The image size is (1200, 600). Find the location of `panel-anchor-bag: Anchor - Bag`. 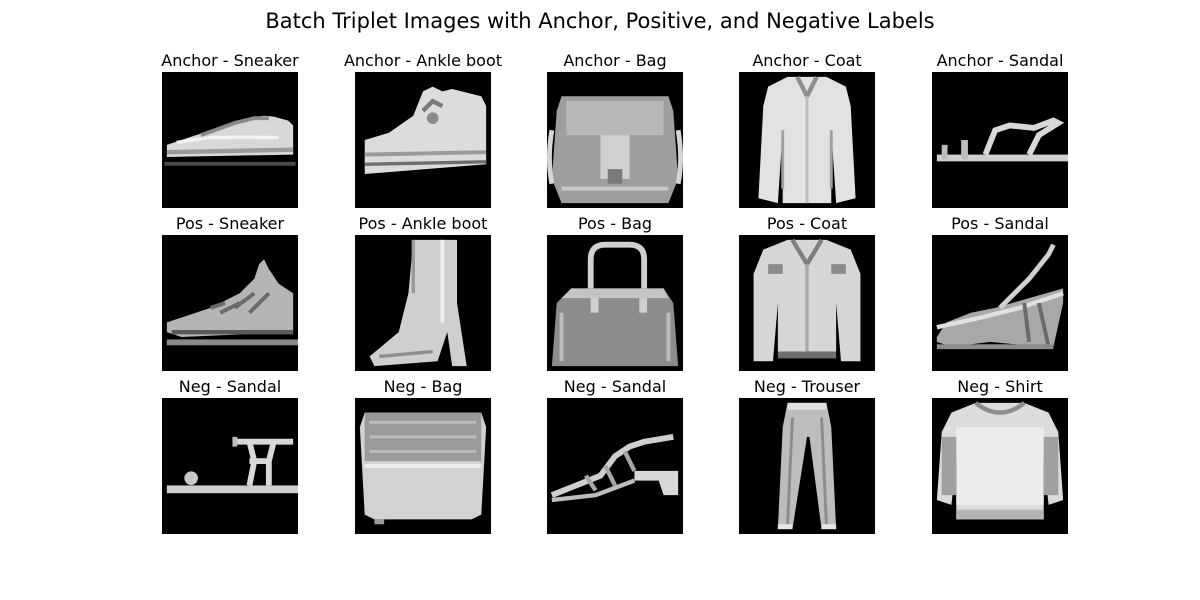

panel-anchor-bag: Anchor - Bag is located at coordinates (615, 129).